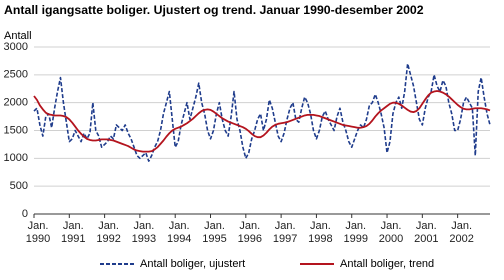  Describe the element at coordinates (108, 232) in the screenshot. I see `x-tick-label: Jan. 1992` at that location.